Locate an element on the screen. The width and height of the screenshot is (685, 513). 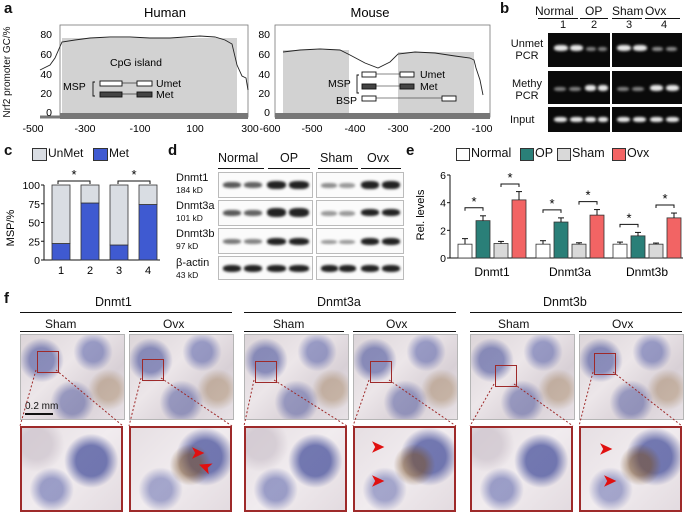
c-xtick: 2 is located at coordinates (90, 271).